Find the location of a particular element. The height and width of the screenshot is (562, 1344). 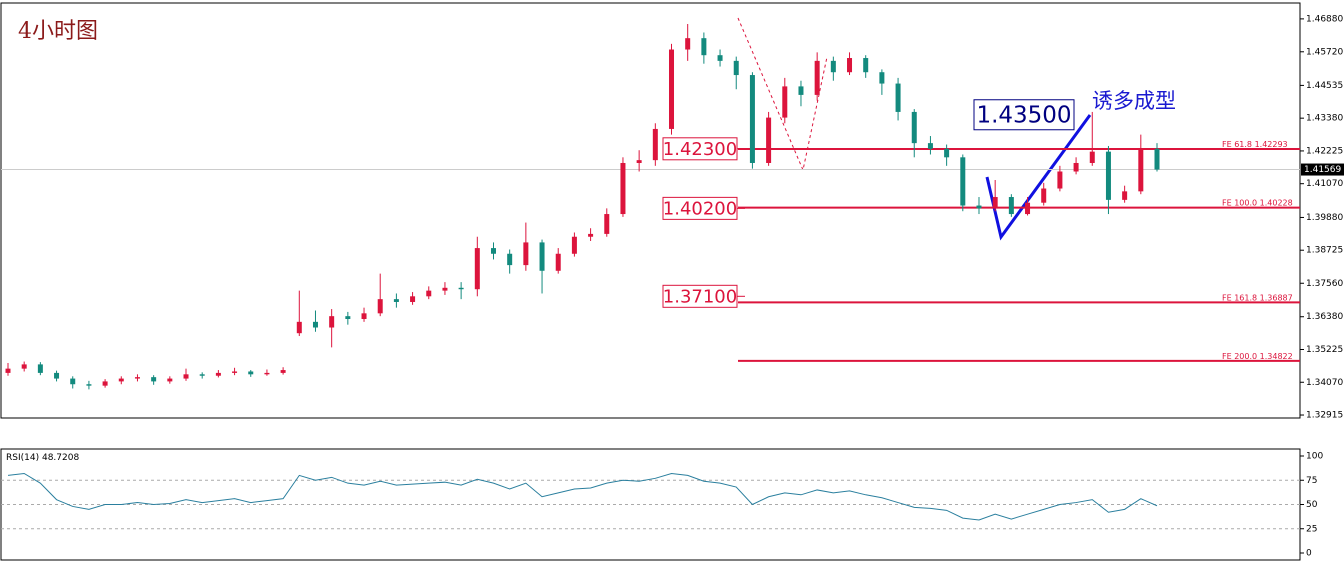

rsi-tick-label: 25 is located at coordinates (1311, 529).